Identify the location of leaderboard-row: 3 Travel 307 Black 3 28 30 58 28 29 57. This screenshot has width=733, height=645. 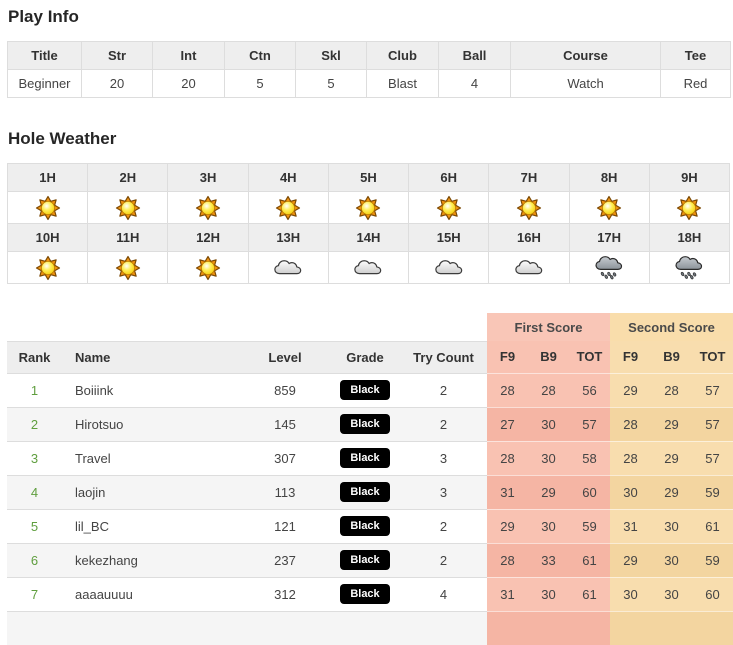
(370, 457).